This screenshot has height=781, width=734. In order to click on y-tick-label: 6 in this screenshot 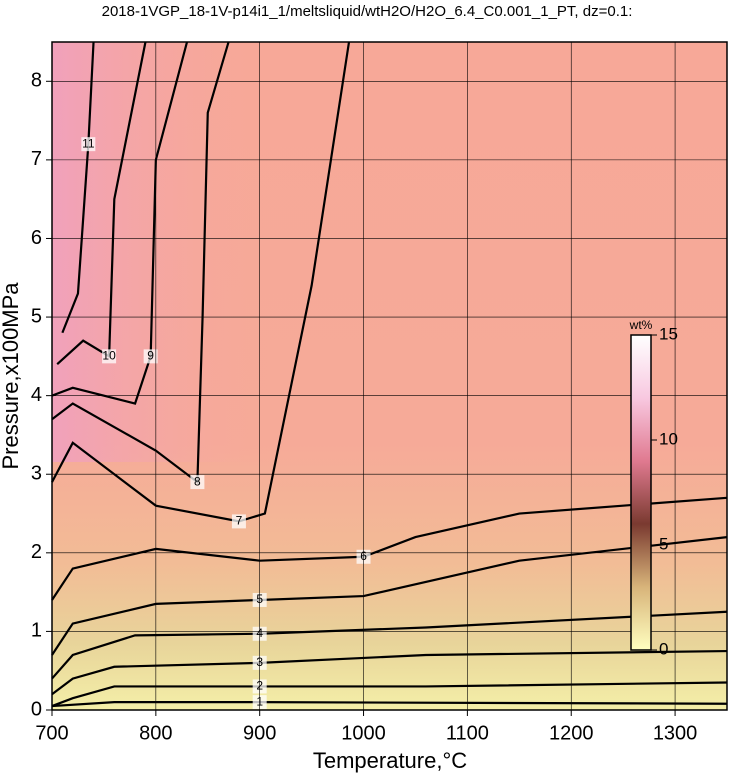, I will do `click(36, 238)`.